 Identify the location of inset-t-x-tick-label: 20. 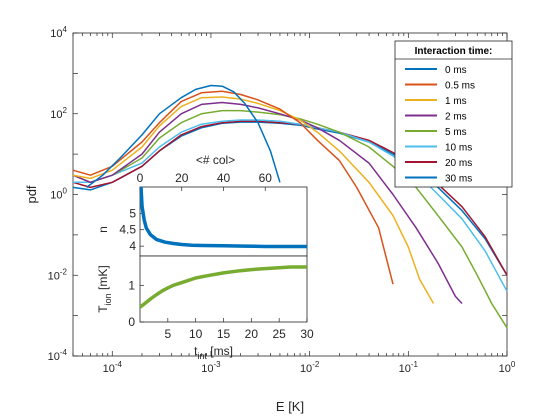
(252, 334).